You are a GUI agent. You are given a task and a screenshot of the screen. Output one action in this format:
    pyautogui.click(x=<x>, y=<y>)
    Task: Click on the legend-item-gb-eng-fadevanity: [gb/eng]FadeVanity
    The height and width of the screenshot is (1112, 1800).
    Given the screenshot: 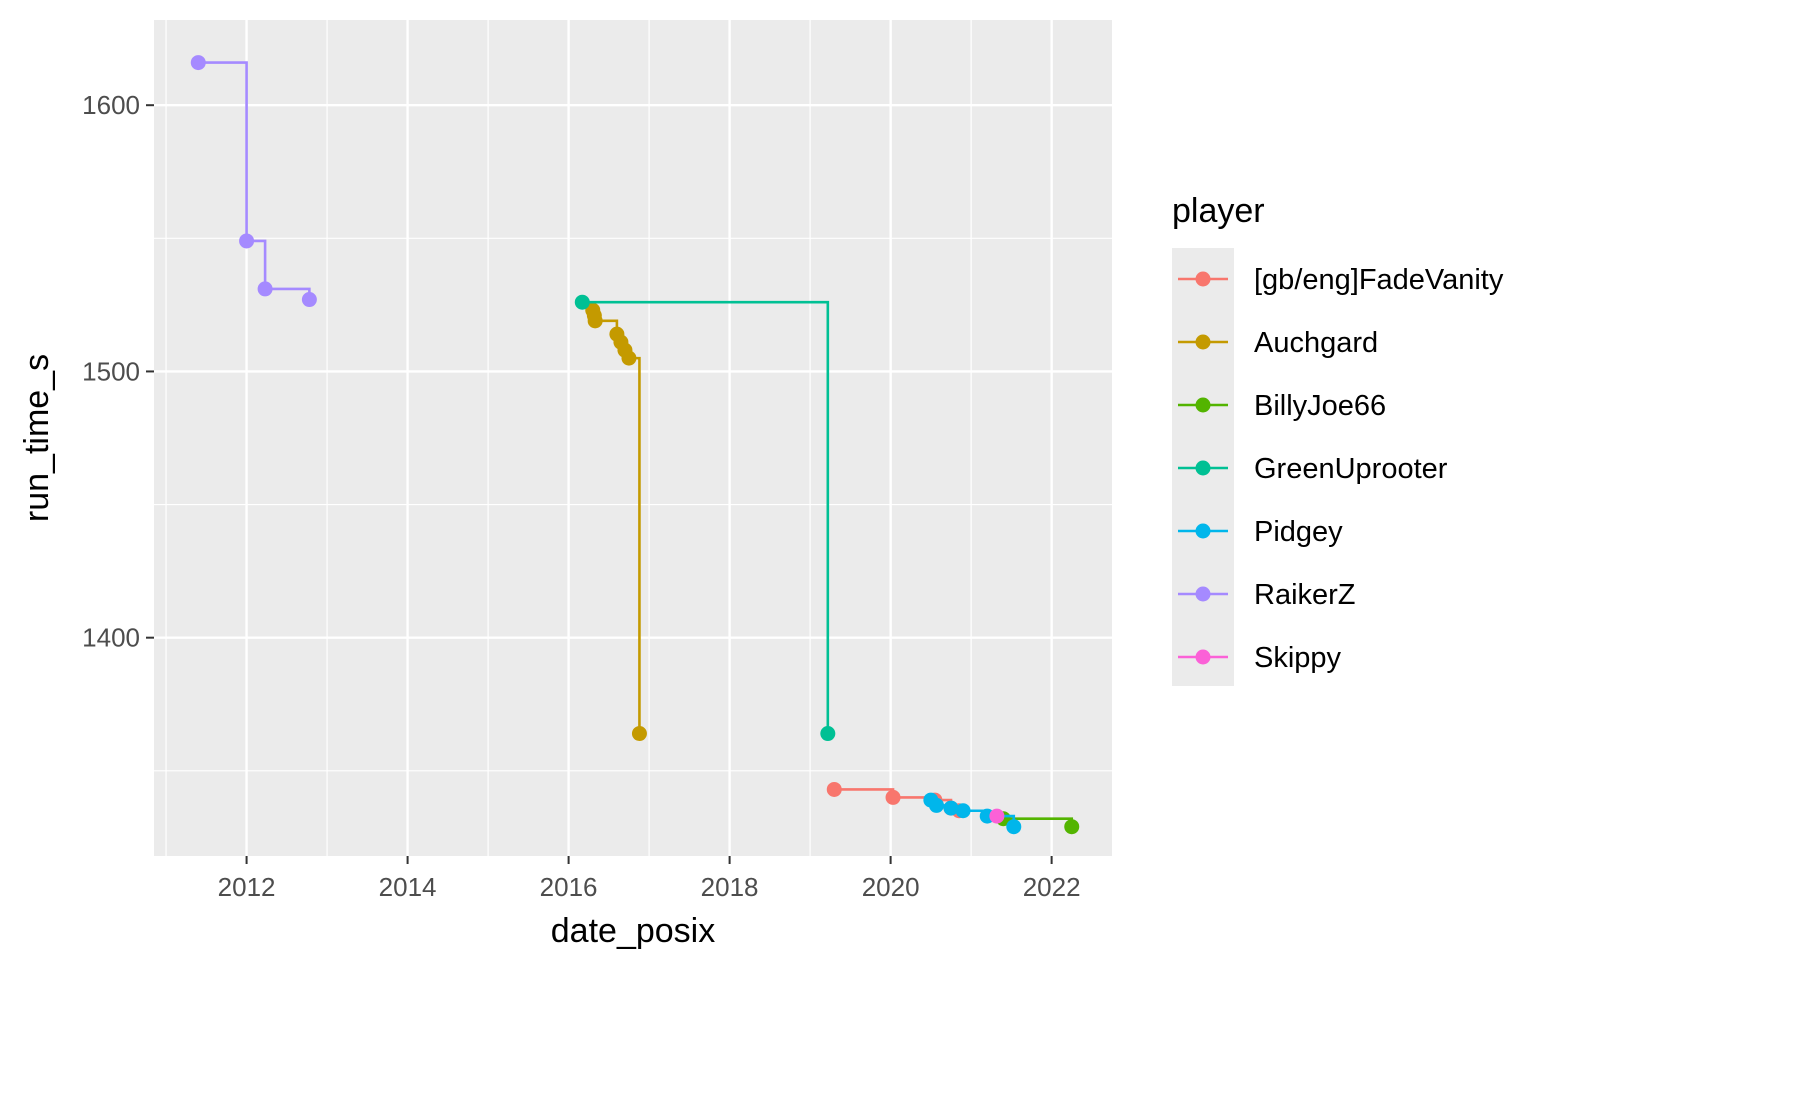 What is the action you would take?
    pyautogui.click(x=1341, y=280)
    